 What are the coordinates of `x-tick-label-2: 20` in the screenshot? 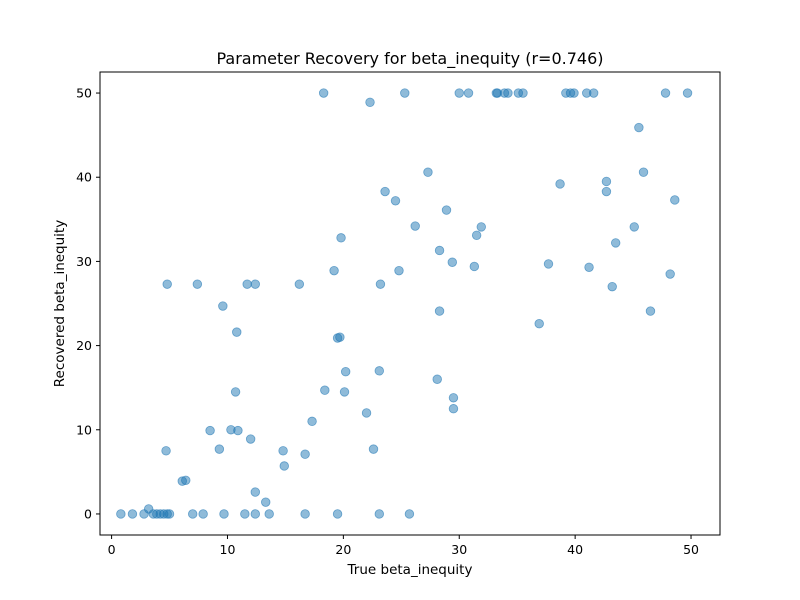 It's located at (343, 549).